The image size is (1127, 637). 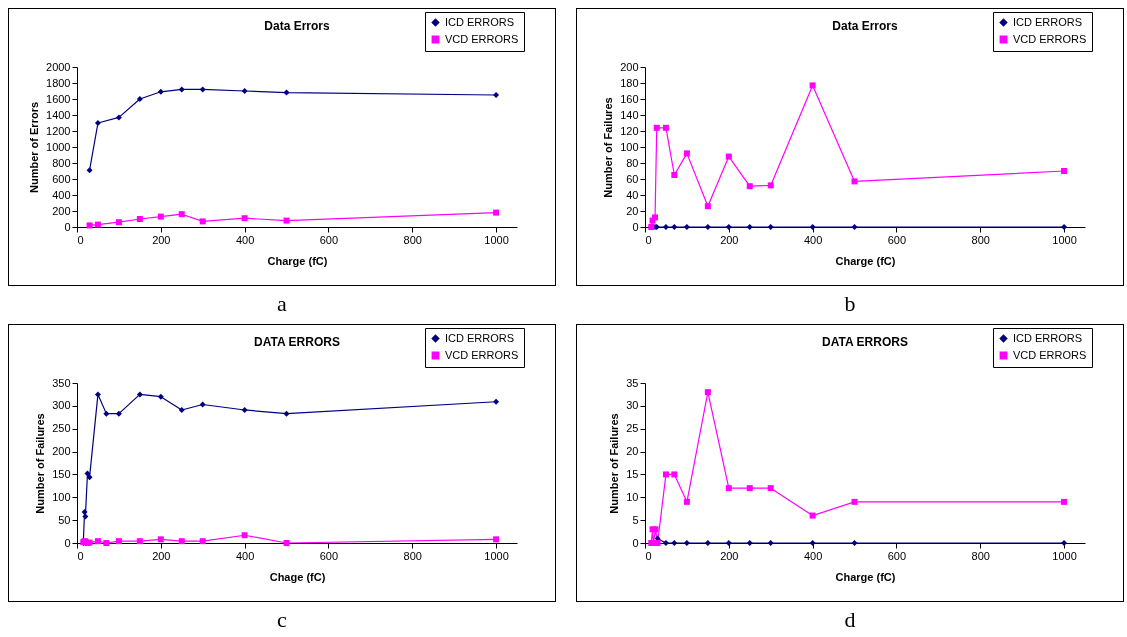 What do you see at coordinates (632, 194) in the screenshot?
I see `y-tick-label: 40` at bounding box center [632, 194].